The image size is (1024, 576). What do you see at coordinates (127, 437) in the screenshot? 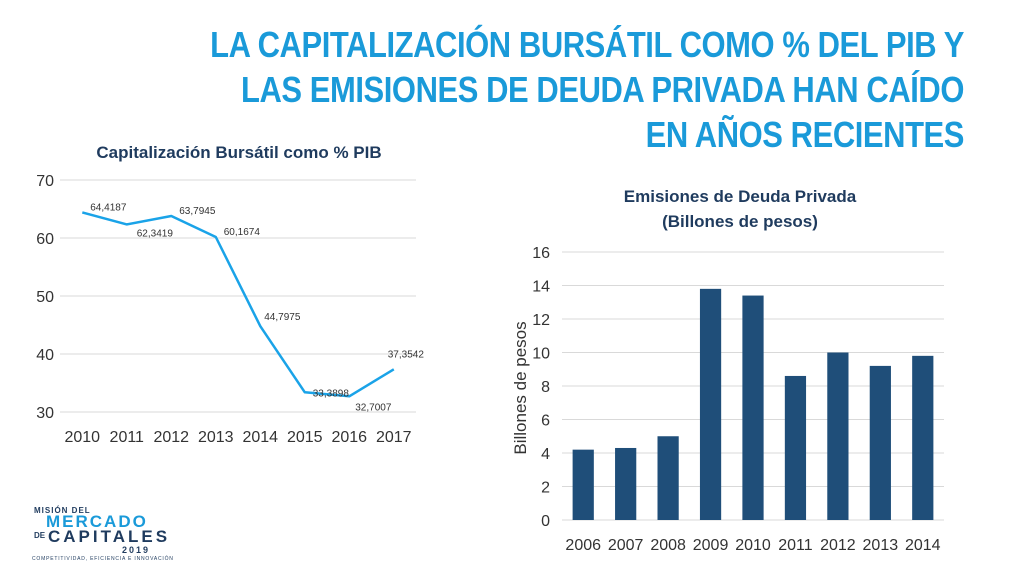
I see `line-x-tick-label: 2011` at bounding box center [127, 437].